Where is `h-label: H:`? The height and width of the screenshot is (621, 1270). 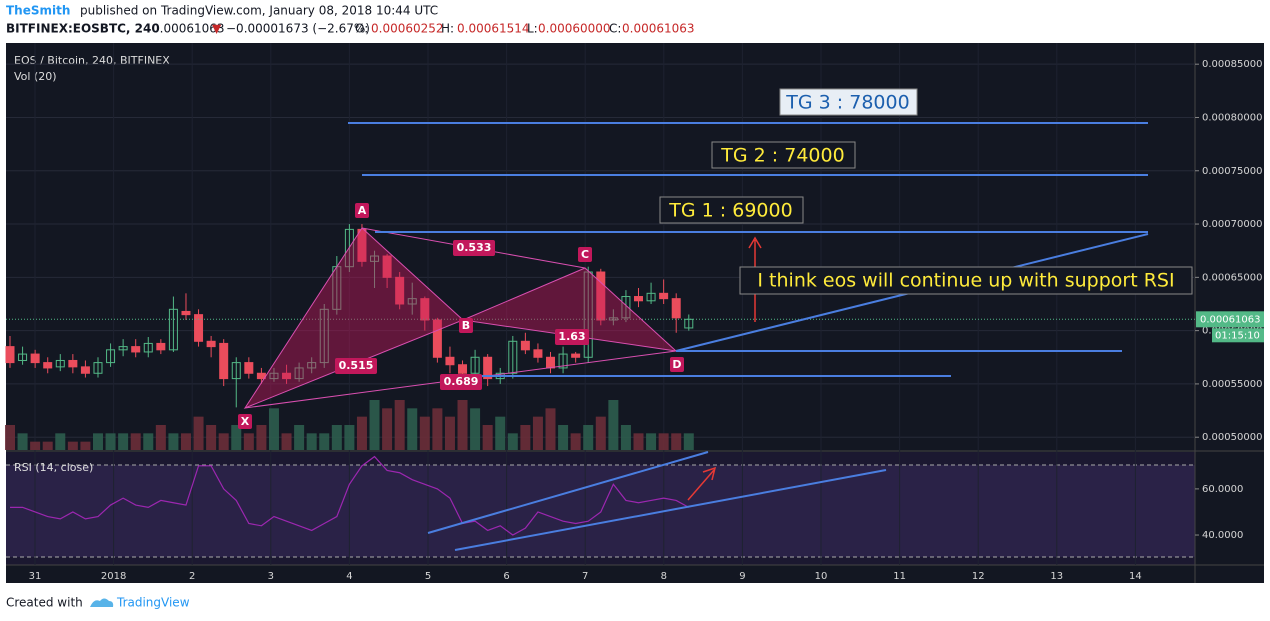 h-label: H: is located at coordinates (447, 29).